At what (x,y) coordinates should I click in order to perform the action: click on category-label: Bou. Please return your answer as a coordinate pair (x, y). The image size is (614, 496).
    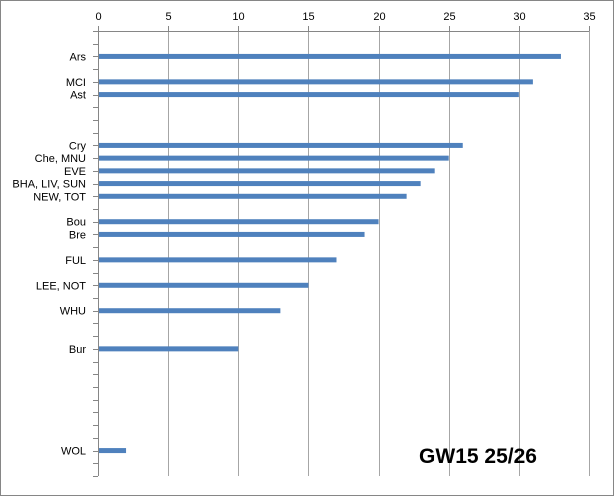
    Looking at the image, I should click on (76, 223).